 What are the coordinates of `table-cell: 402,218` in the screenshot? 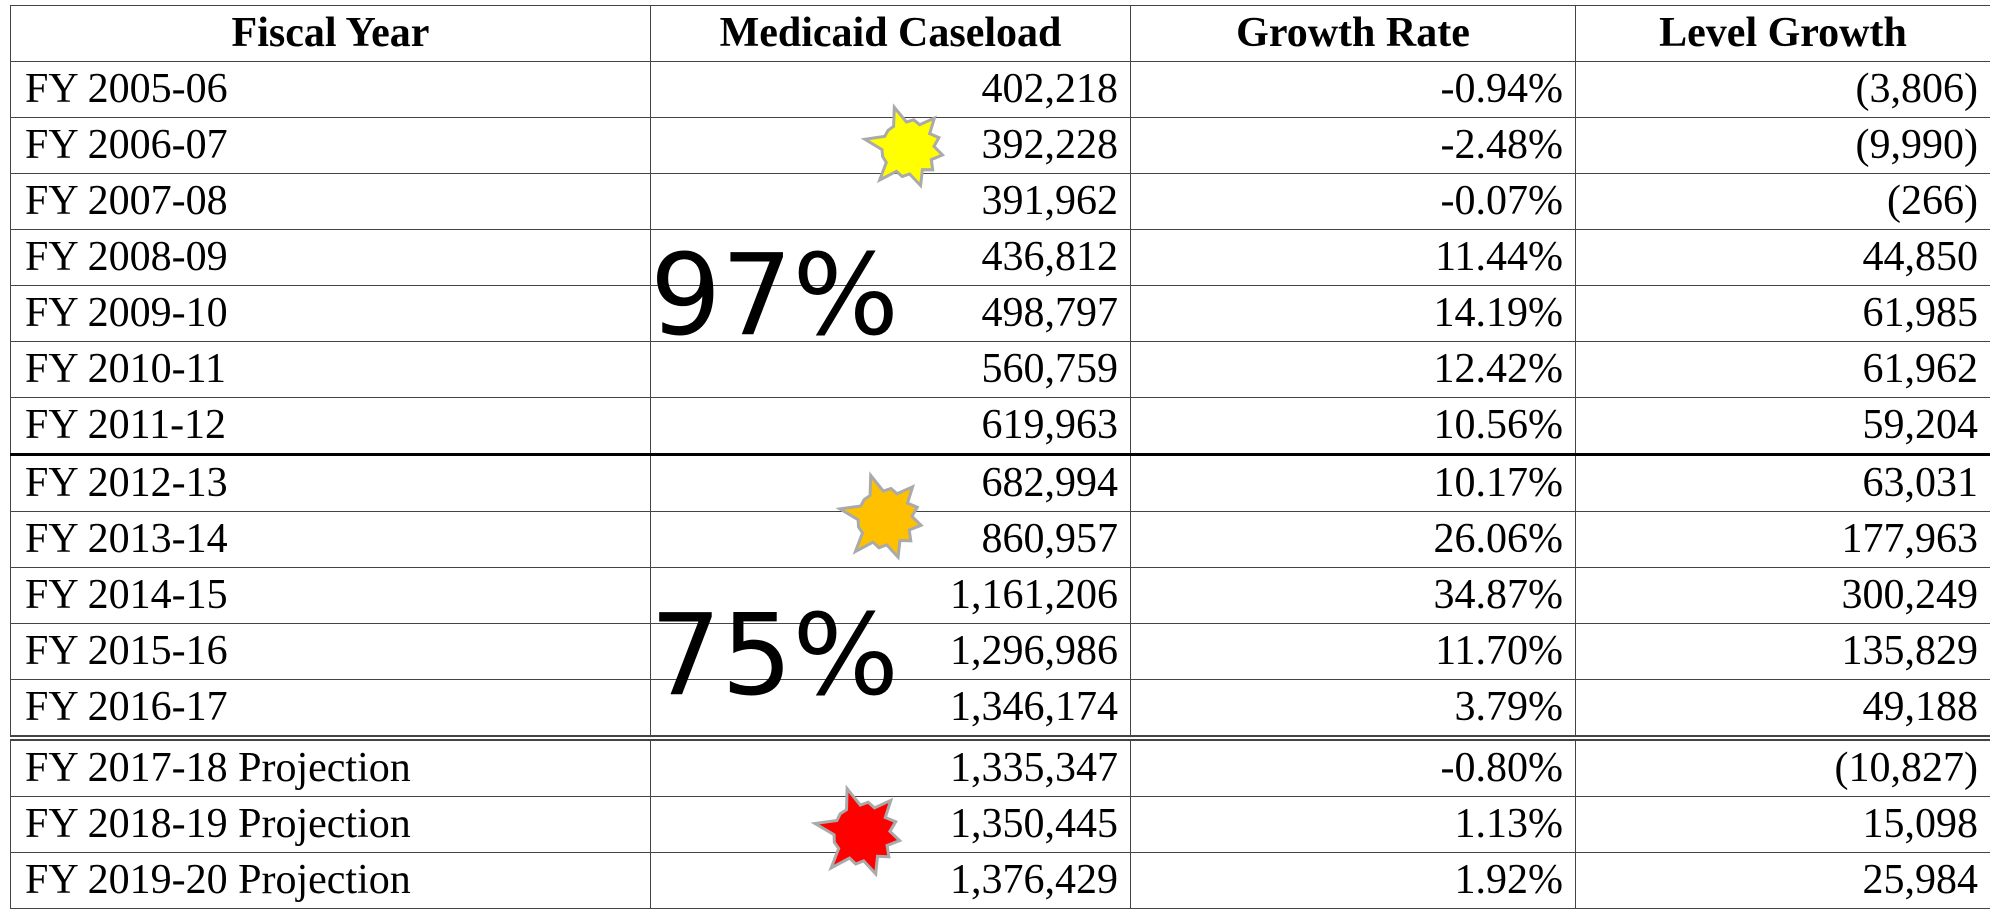 It's located at (890, 89).